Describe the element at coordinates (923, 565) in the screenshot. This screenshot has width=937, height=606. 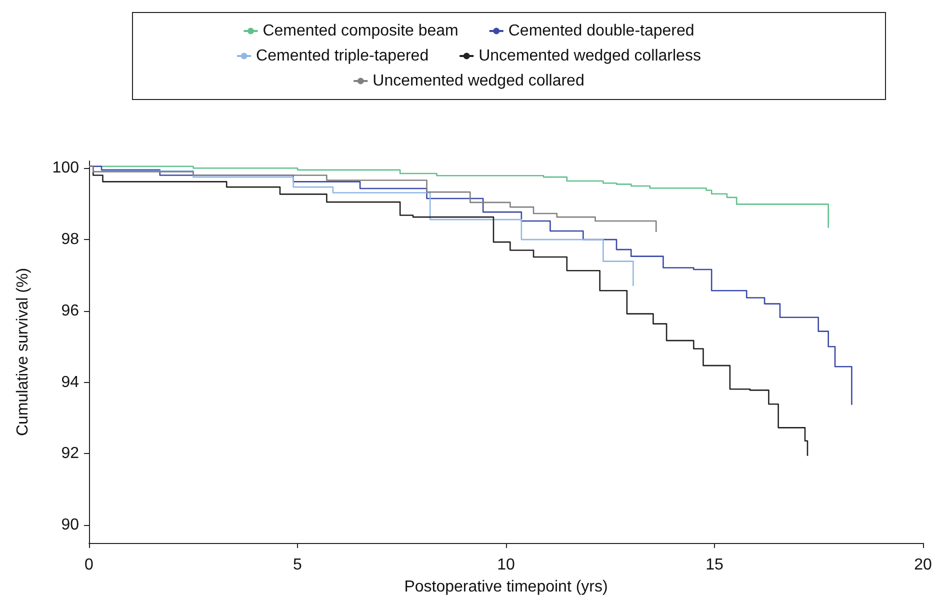
I see `x-tick-label: 20` at that location.